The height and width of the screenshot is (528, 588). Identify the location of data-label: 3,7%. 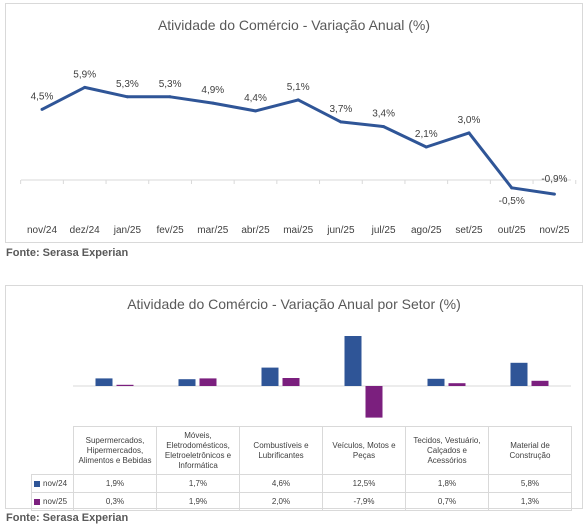
(341, 109).